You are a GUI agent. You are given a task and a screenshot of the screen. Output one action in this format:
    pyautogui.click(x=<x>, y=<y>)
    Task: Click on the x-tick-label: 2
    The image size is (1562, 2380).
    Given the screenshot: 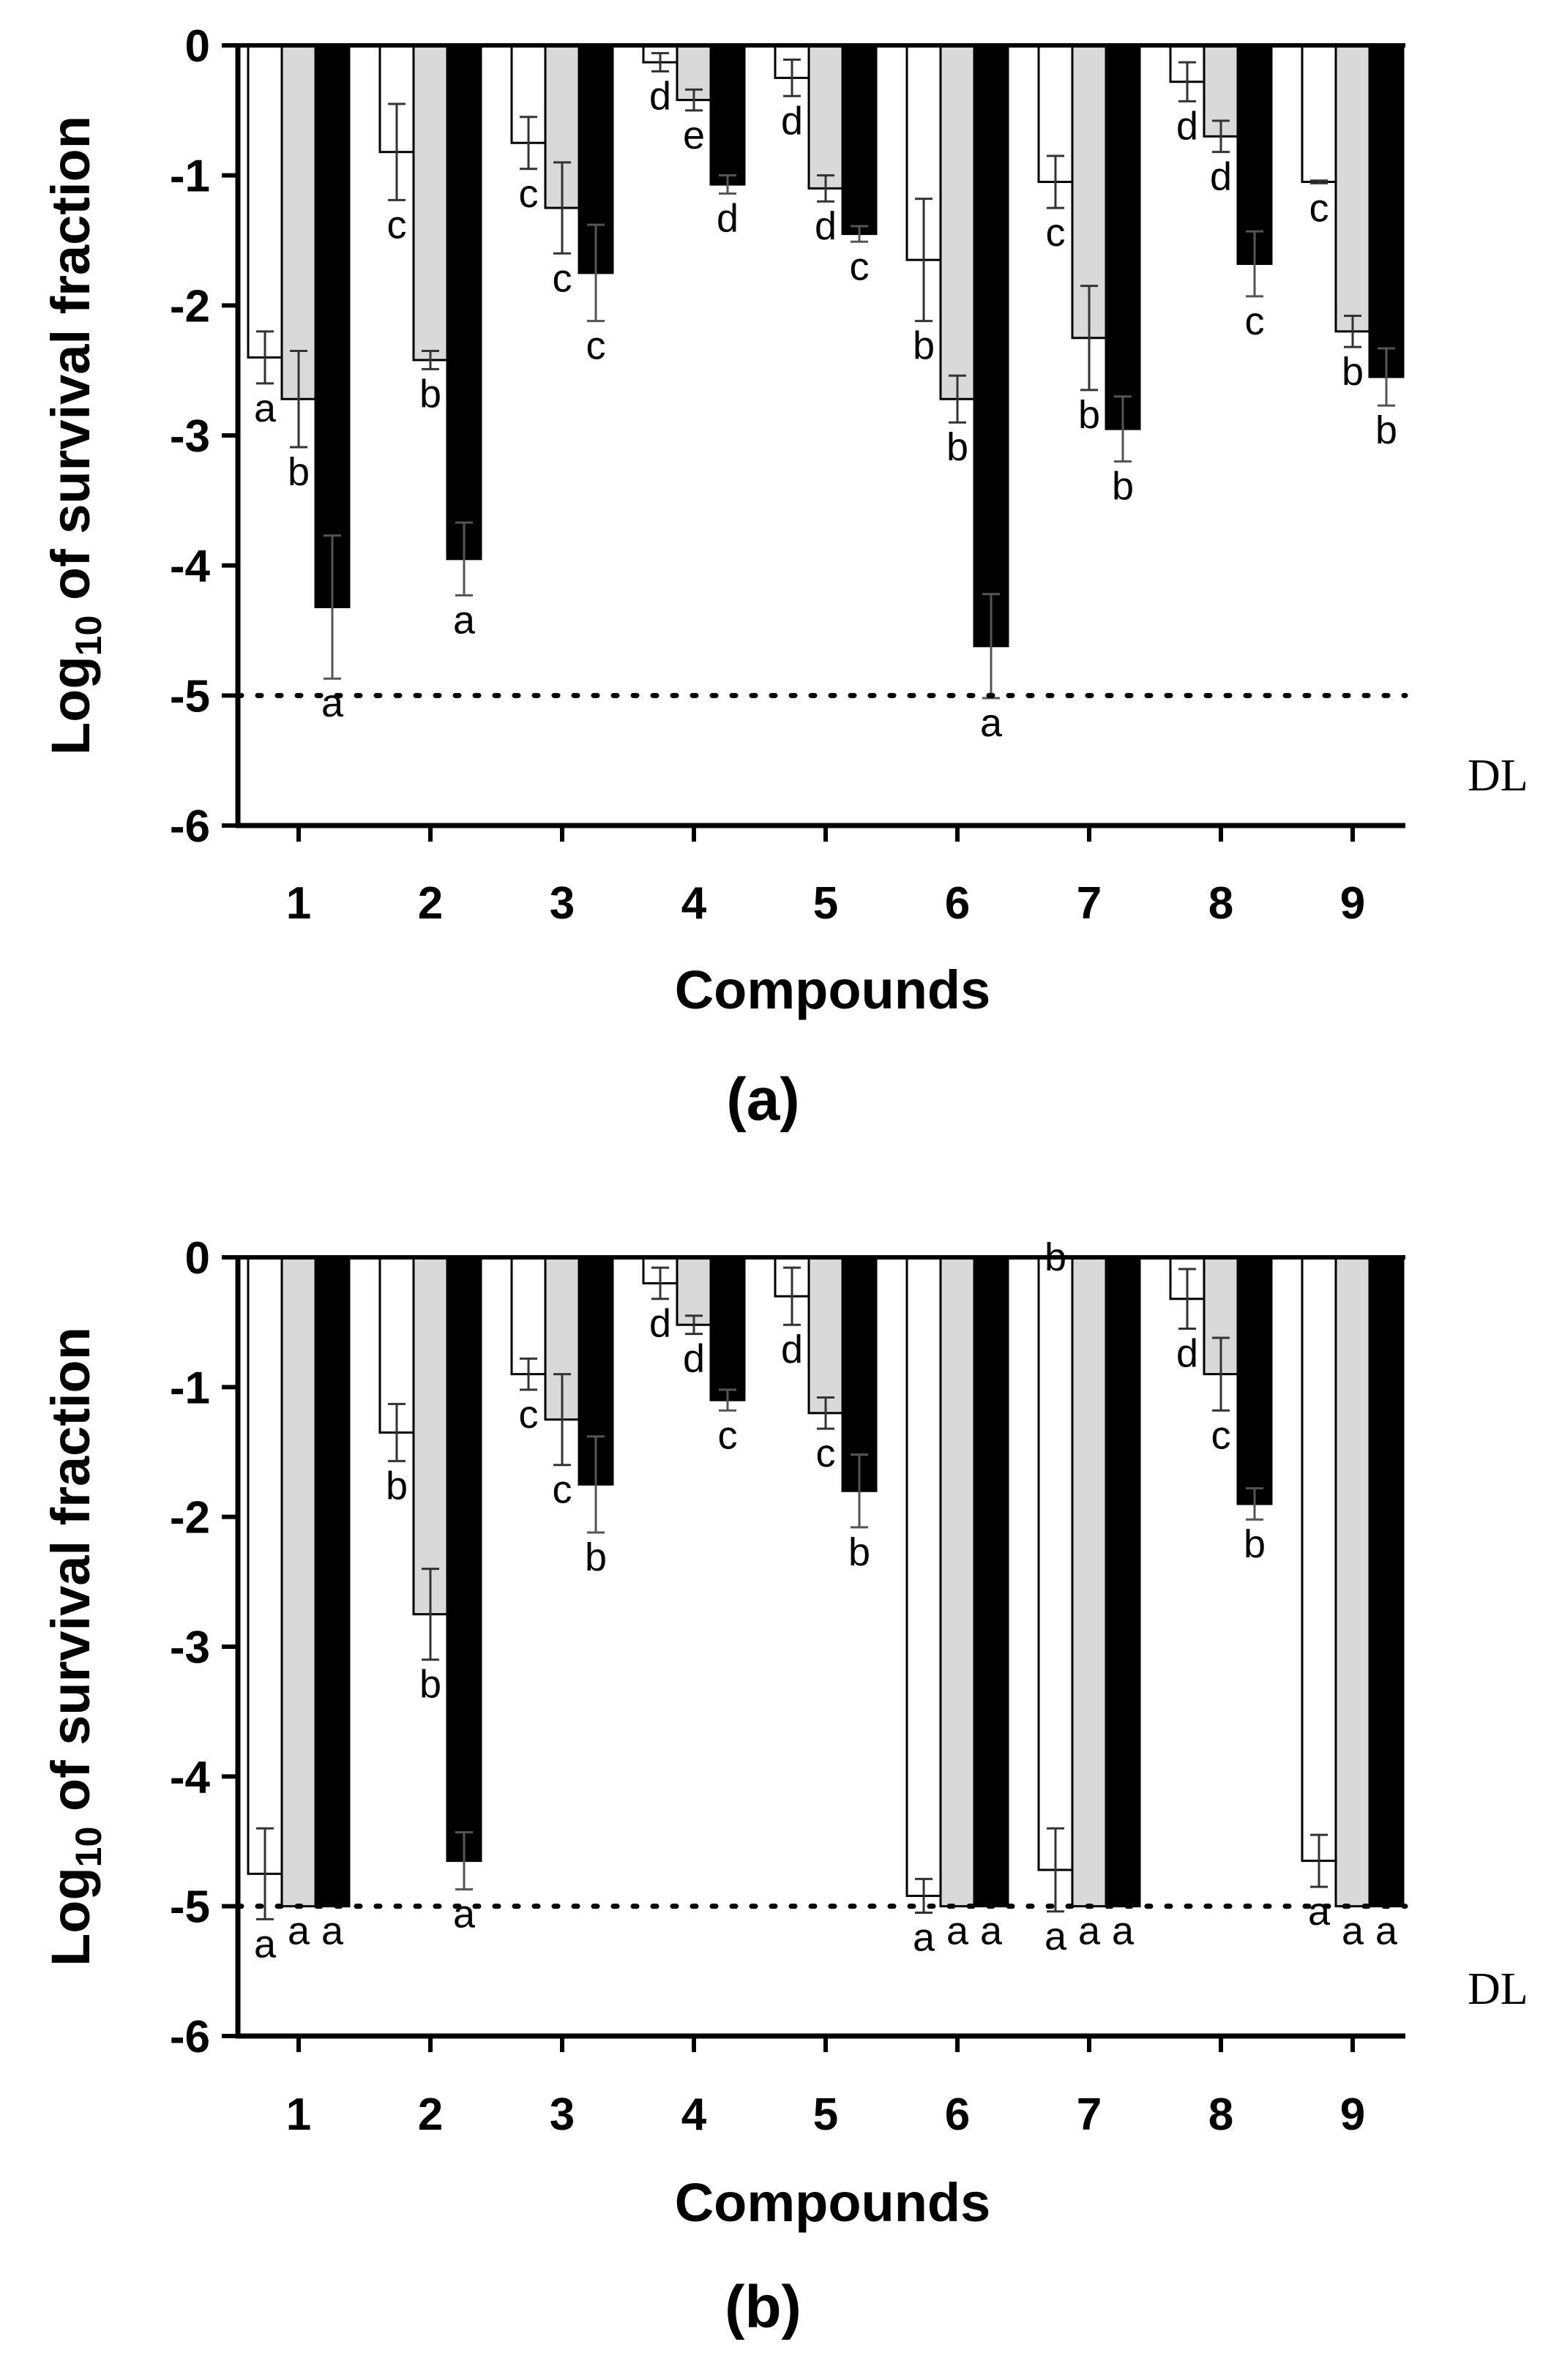 What is the action you would take?
    pyautogui.click(x=430, y=904)
    